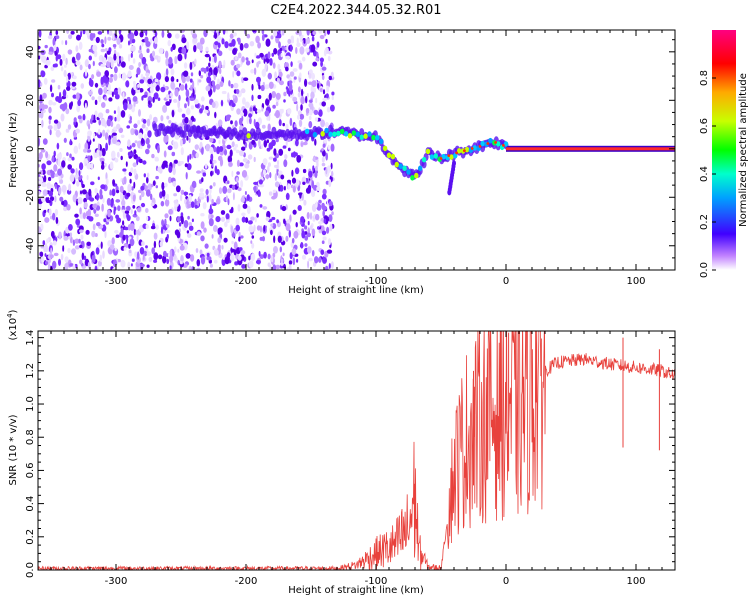  Describe the element at coordinates (30, 404) in the screenshot. I see `y-tick-label: 1.0` at that location.